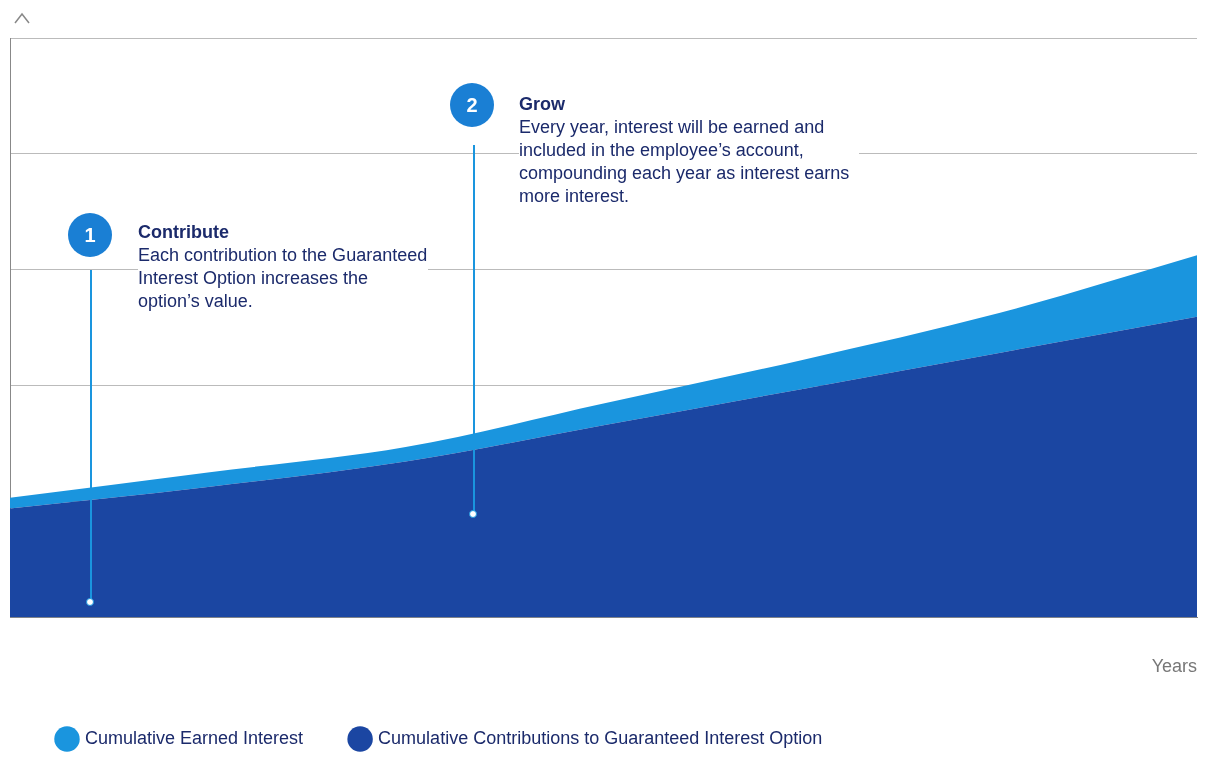 Image resolution: width=1217 pixels, height=758 pixels. Describe the element at coordinates (194, 737) in the screenshot. I see `legend-label: Cumulative Earned Interest` at that location.